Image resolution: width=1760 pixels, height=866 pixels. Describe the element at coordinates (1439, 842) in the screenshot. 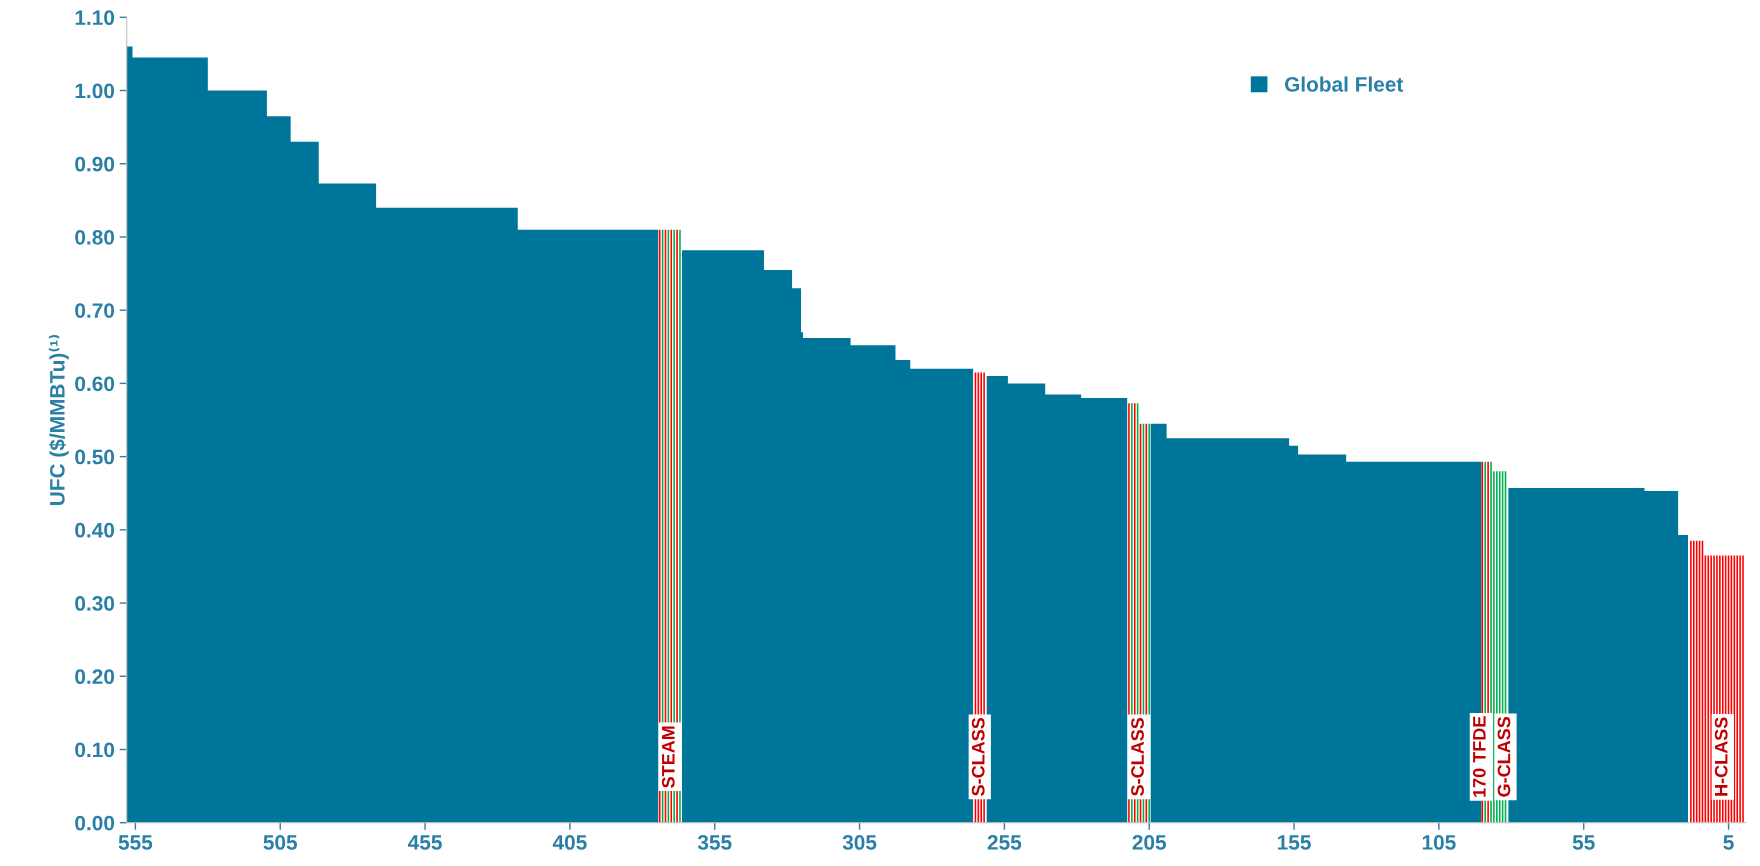

I see `x-tick-label: 105` at that location.